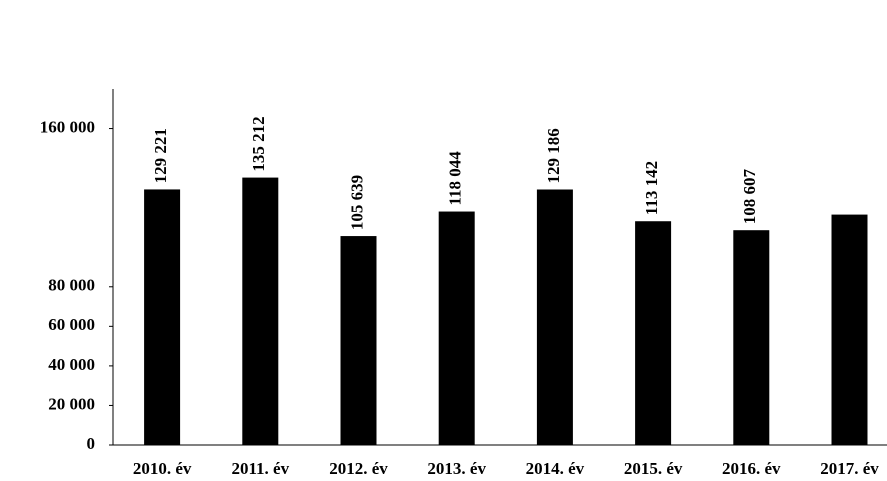  What do you see at coordinates (91, 443) in the screenshot?
I see `y-tick-label: 0` at bounding box center [91, 443].